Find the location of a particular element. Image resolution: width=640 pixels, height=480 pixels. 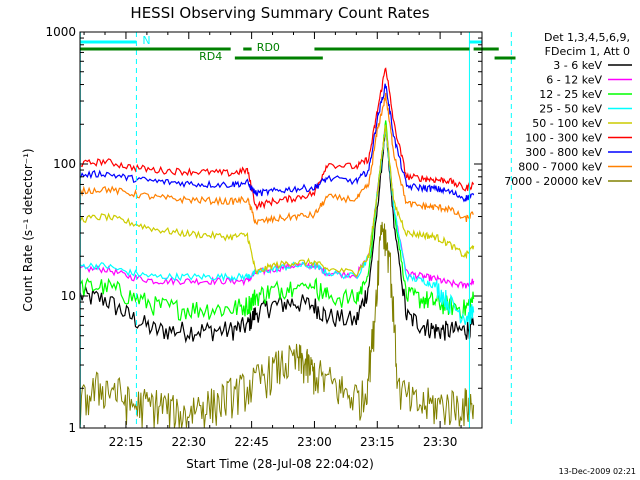

legend-header-line-2: FDecim 1, Att 0 is located at coordinates (587, 51).